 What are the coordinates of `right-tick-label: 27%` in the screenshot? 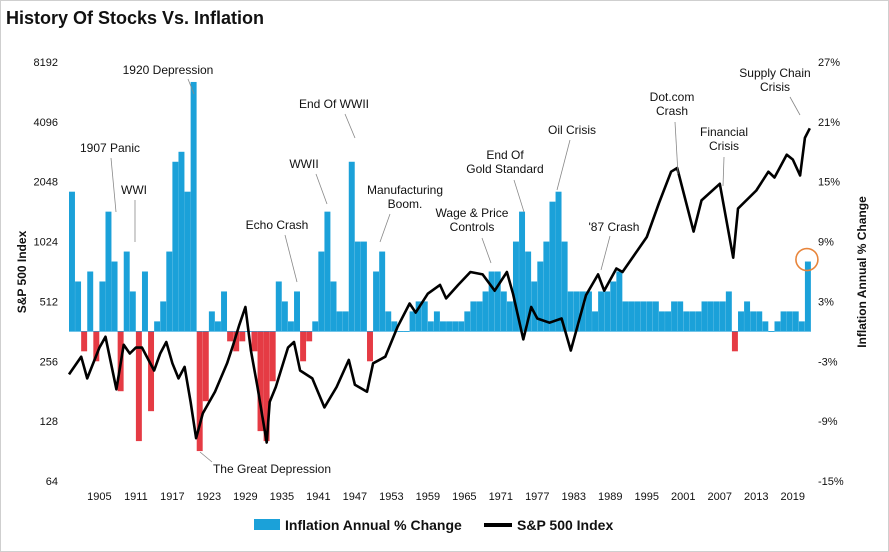 It's located at (829, 63).